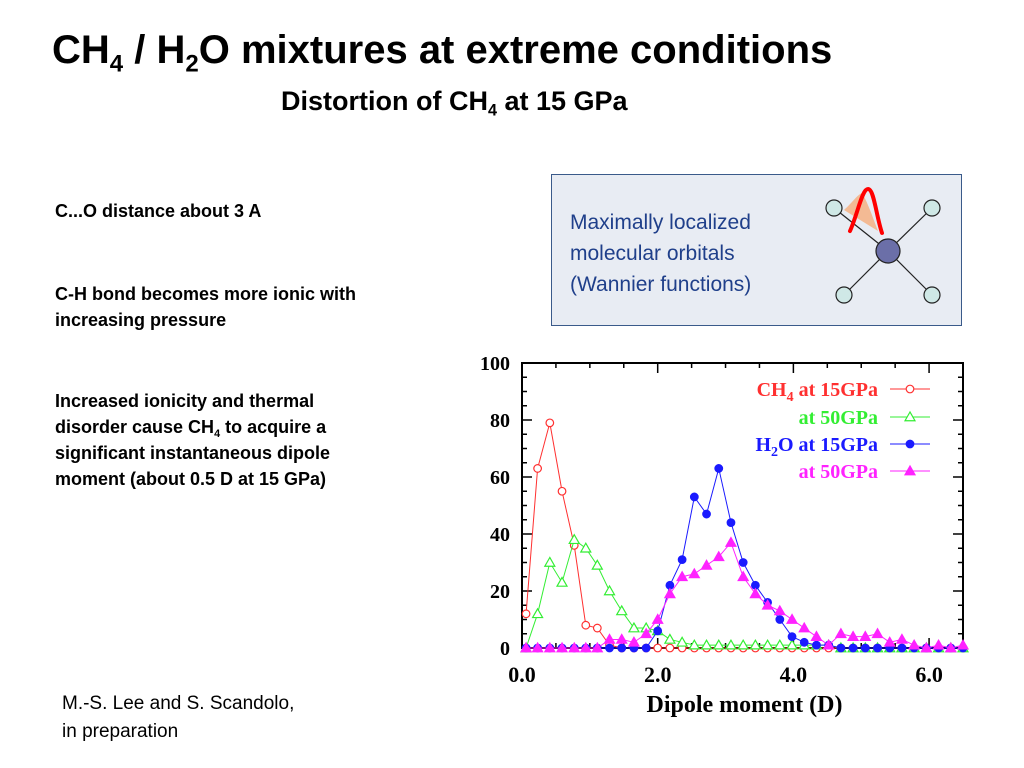 The height and width of the screenshot is (768, 1024). I want to click on wannier-orbital-icon, so click(866, 210).